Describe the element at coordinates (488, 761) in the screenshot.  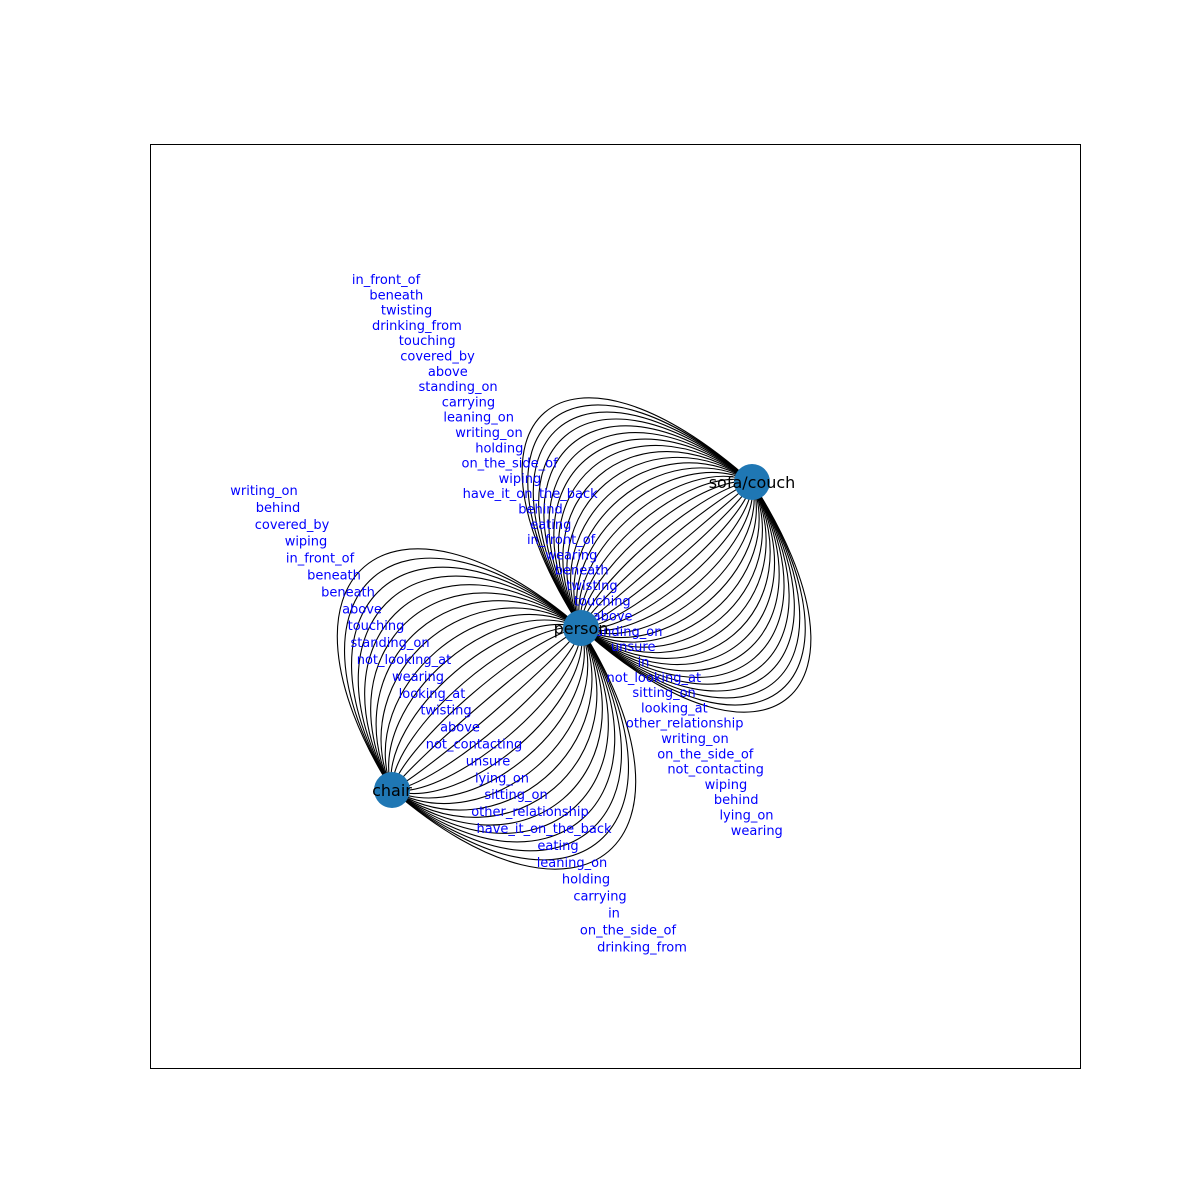
I see `edge-label: unsure` at that location.